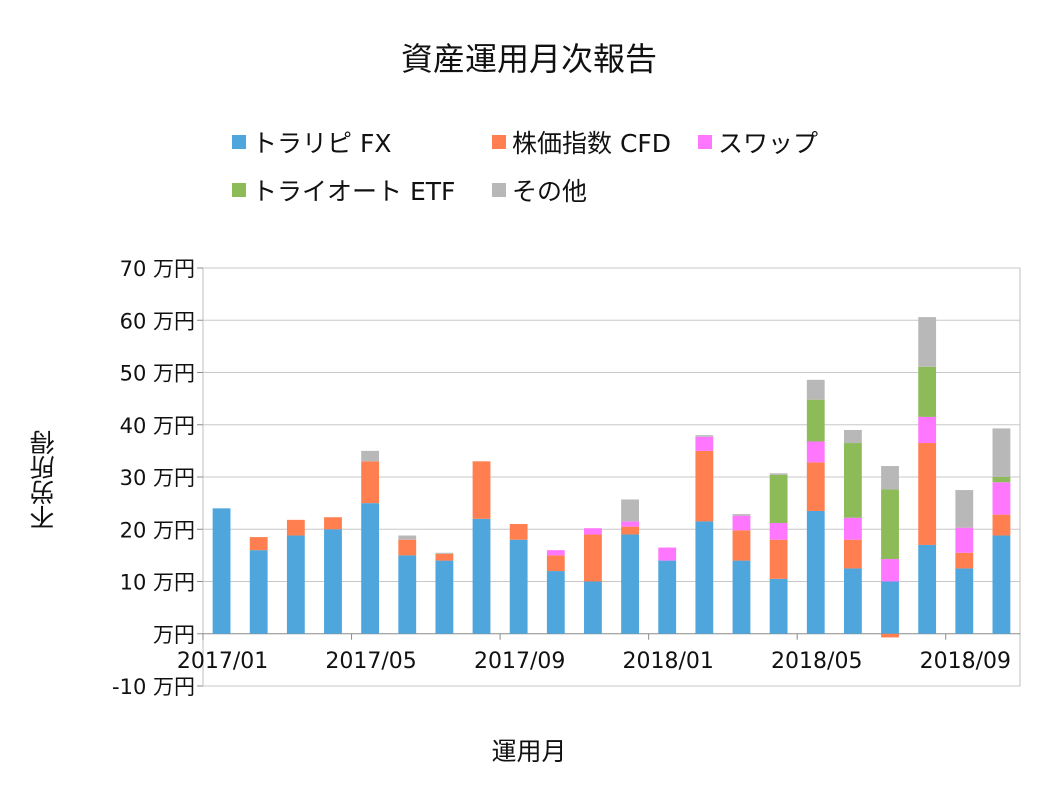 The image size is (1058, 794). I want to click on x-axis-title: 運用月, so click(529, 751).